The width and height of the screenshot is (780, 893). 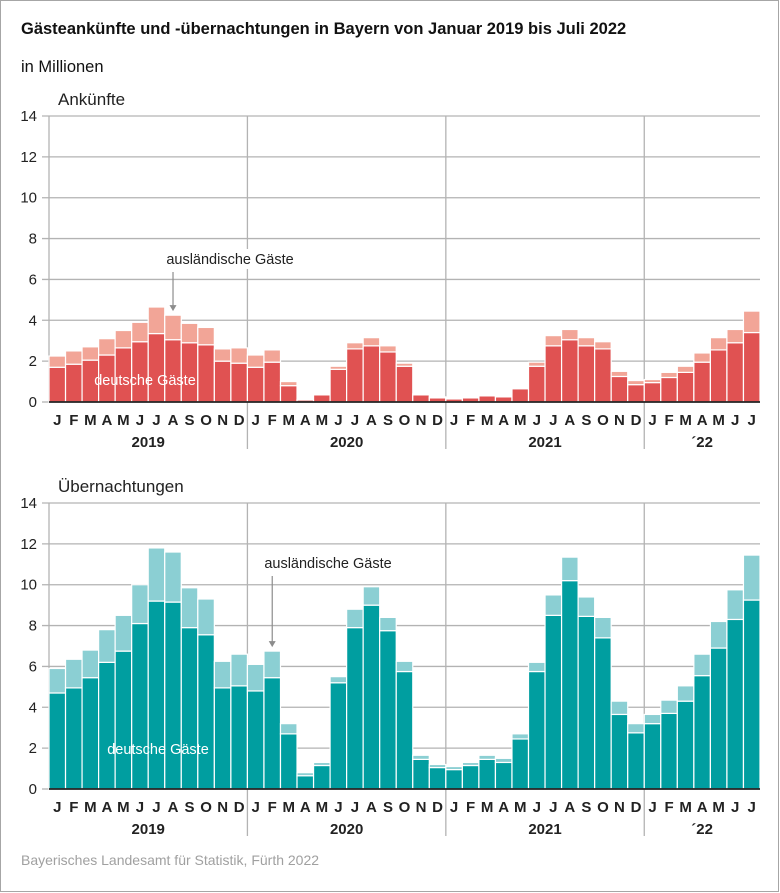 I want to click on chart-subtitle: in Millionen, so click(x=62, y=67).